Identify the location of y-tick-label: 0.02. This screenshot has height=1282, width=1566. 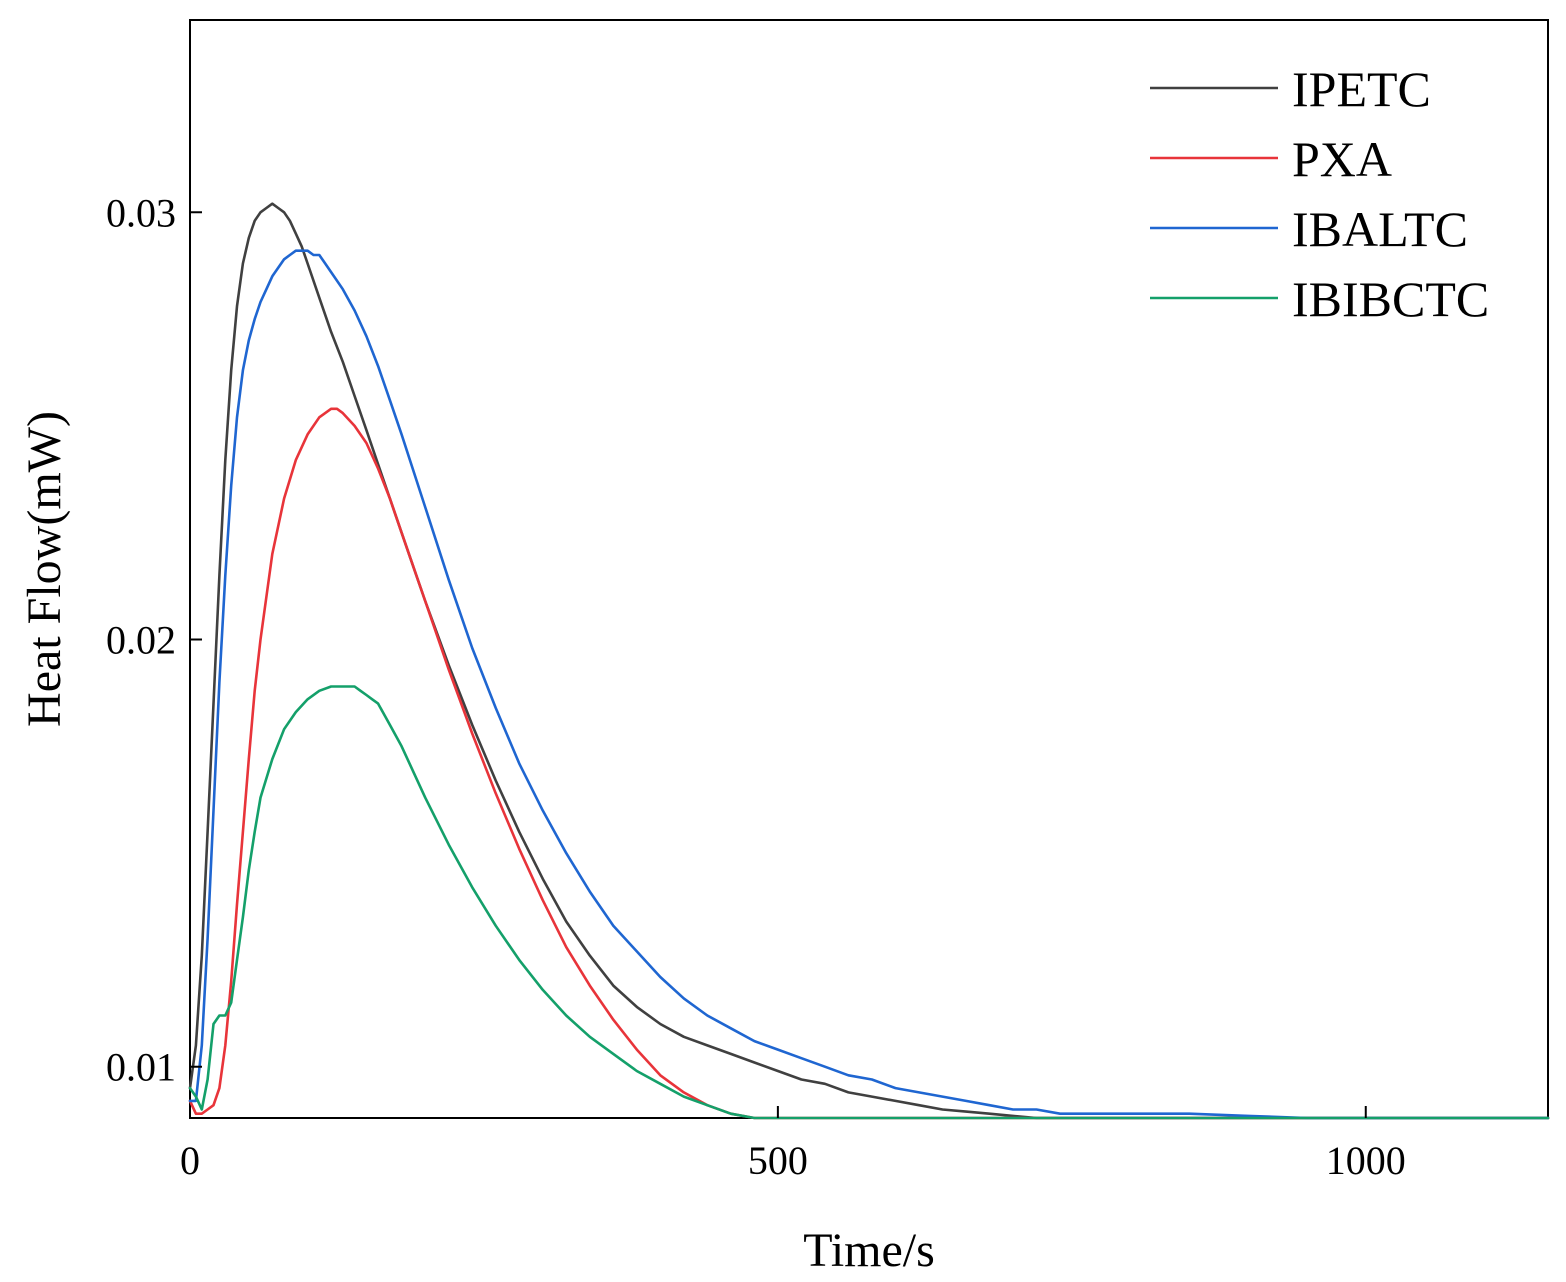
(141, 639).